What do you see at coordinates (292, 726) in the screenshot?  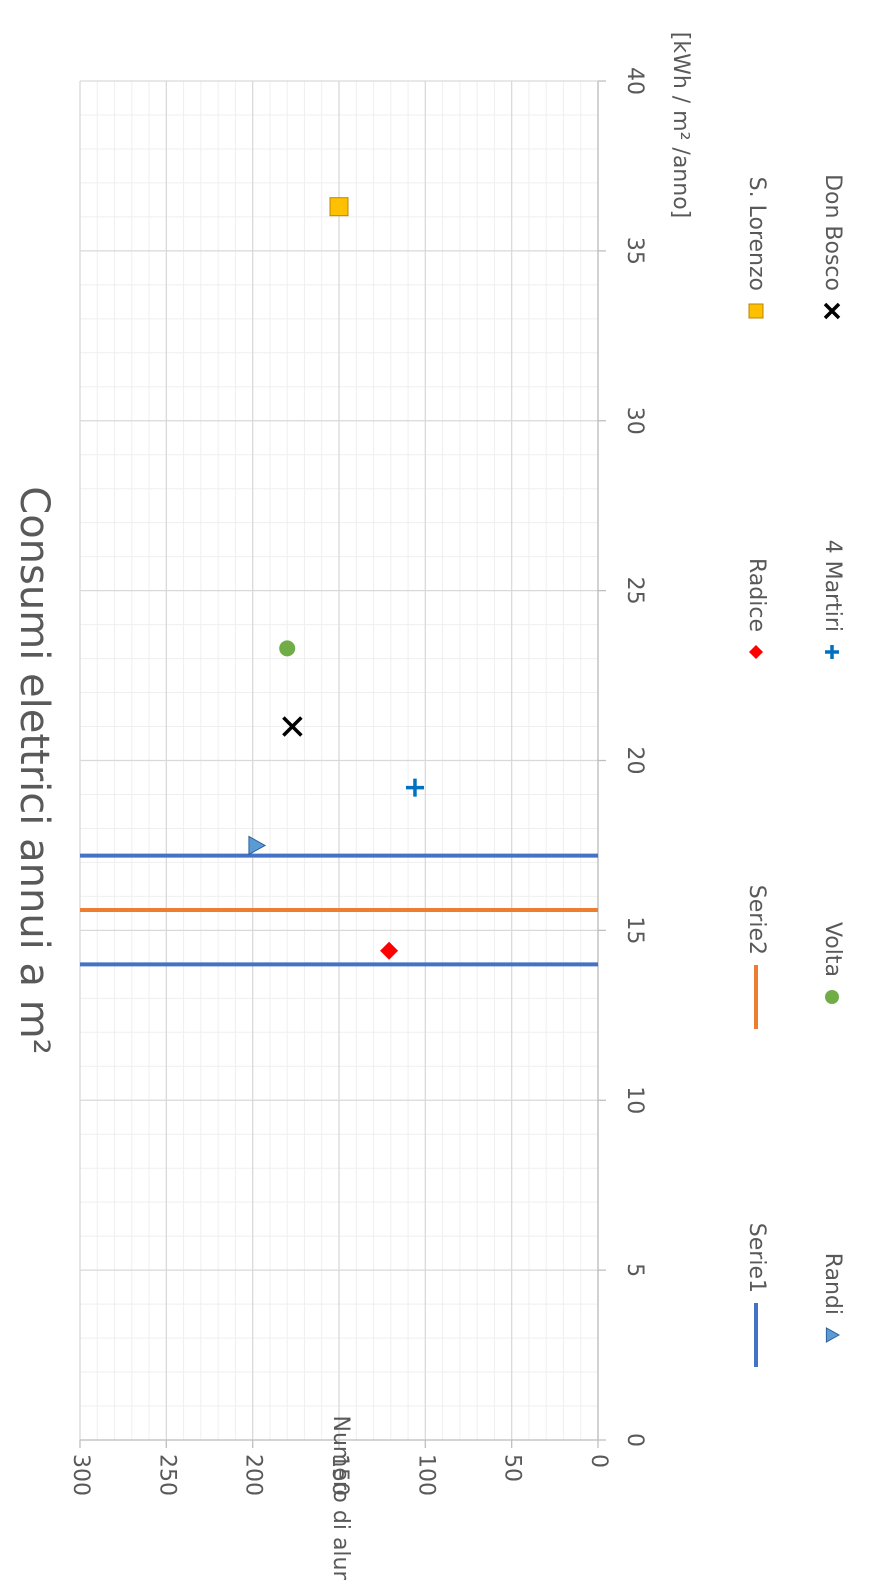 I see `data-point-don-bosco` at bounding box center [292, 726].